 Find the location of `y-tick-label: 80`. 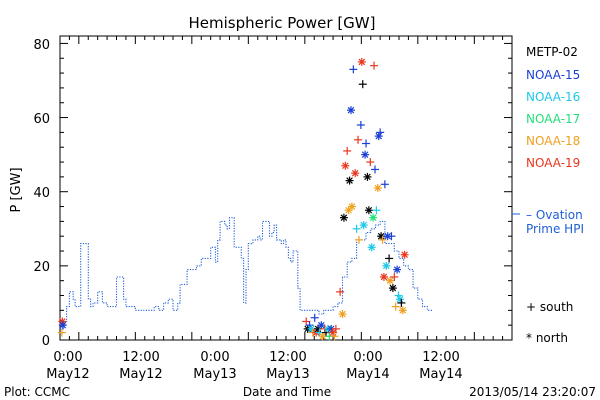

y-tick-label: 80 is located at coordinates (41, 45).